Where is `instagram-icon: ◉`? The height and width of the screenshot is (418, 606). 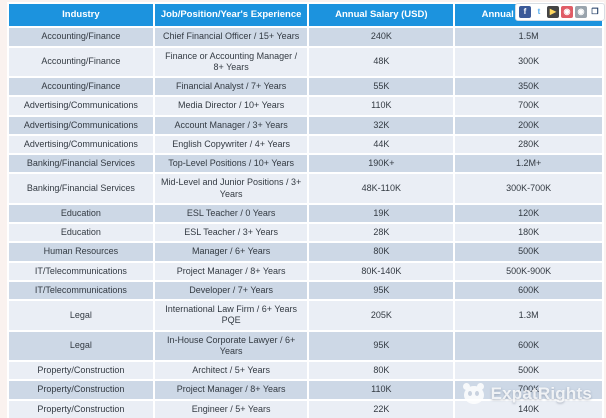 instagram-icon: ◉ is located at coordinates (581, 12).